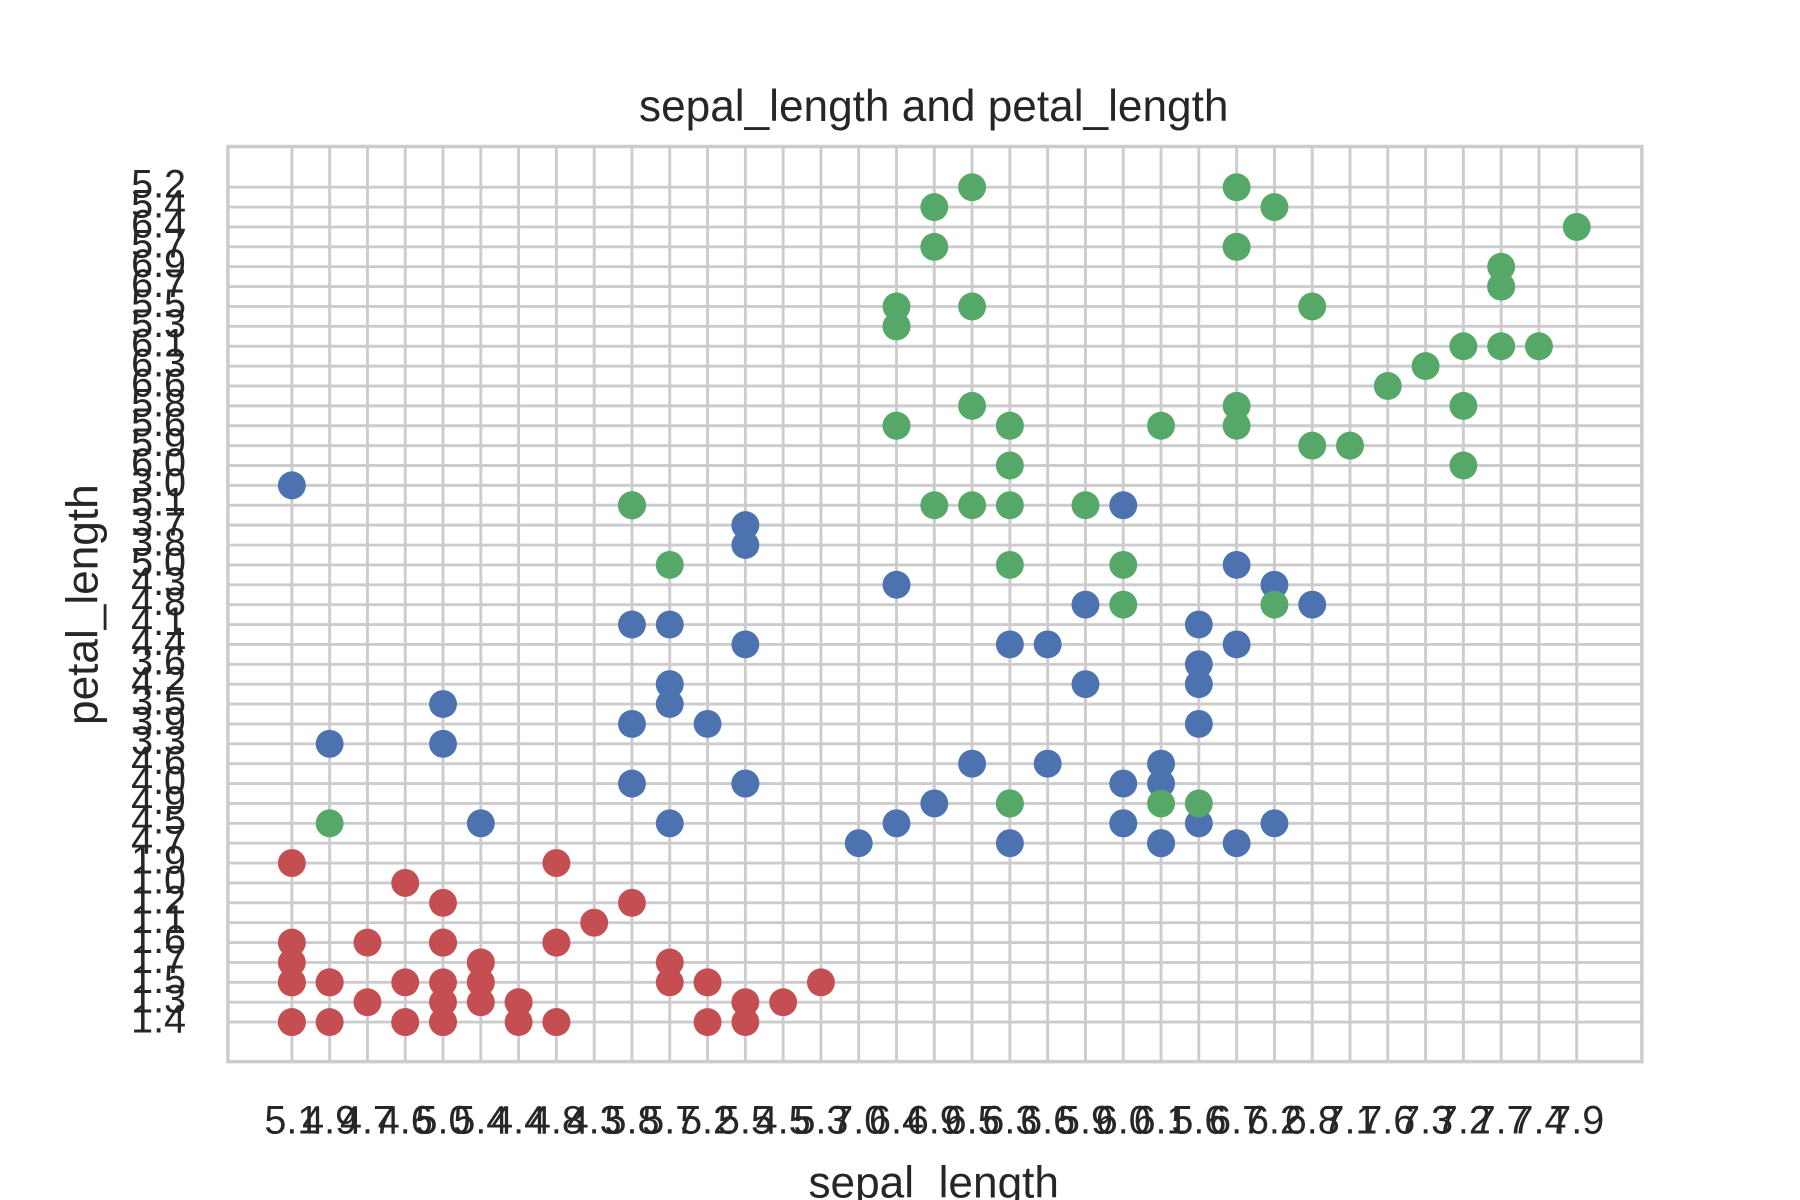 The image size is (1800, 1200). I want to click on x-tick-label: 7.3, so click(1425, 1121).